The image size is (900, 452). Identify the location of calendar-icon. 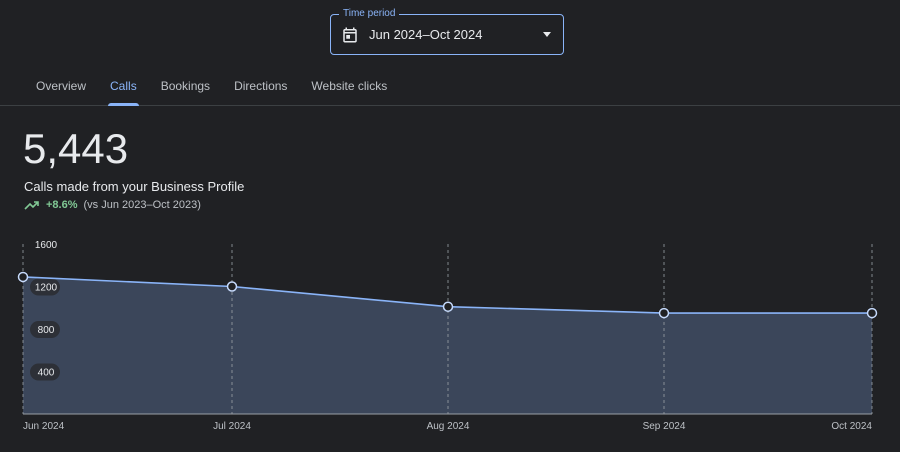
(350, 35).